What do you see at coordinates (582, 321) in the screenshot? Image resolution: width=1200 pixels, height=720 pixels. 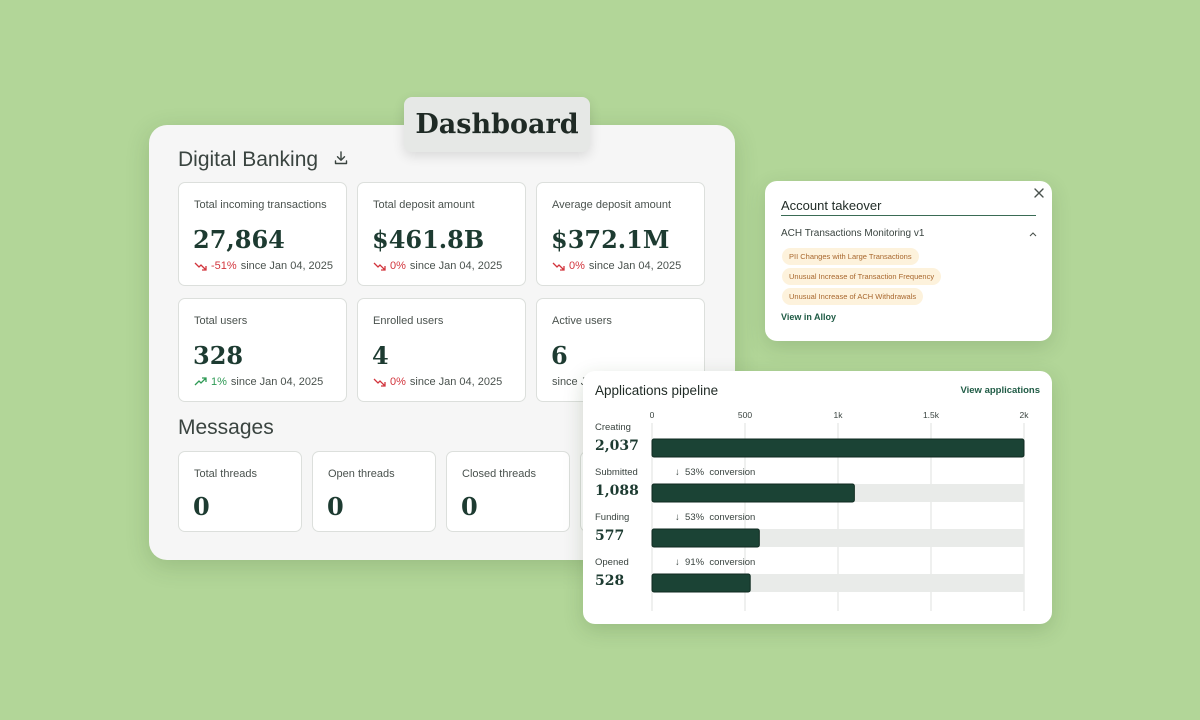 I see `stat-label: Active users` at bounding box center [582, 321].